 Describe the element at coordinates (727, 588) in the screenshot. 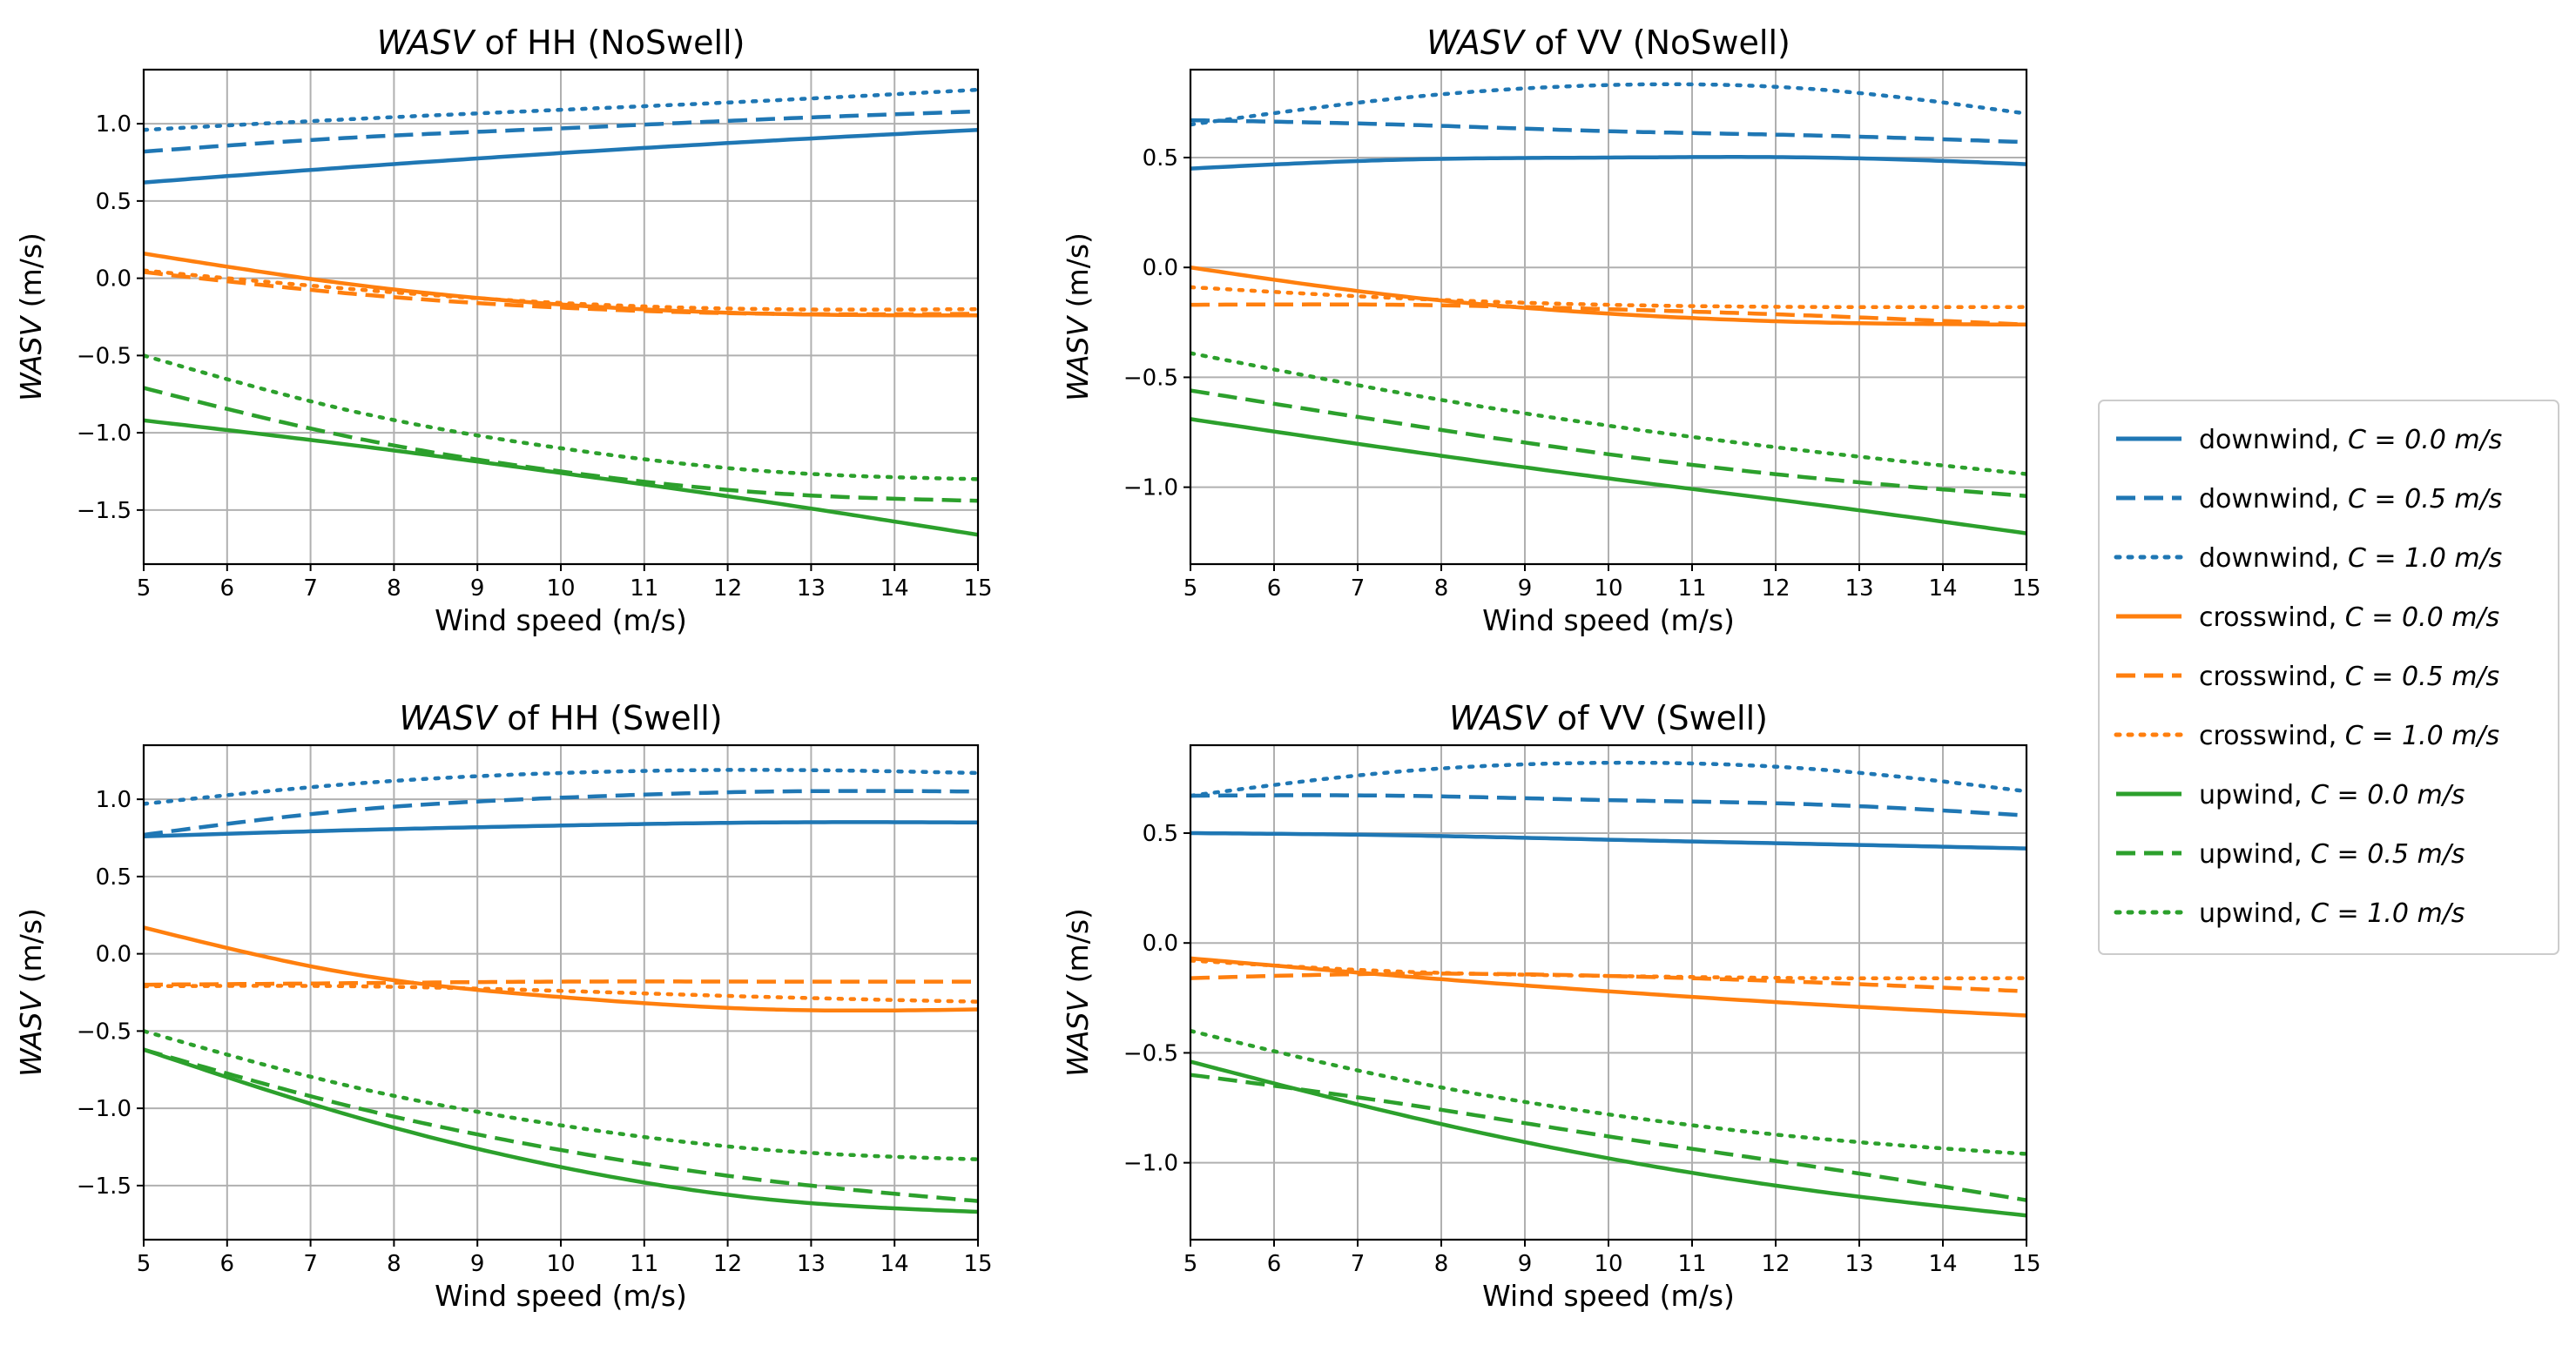

I see `x-tick-label: 12` at that location.